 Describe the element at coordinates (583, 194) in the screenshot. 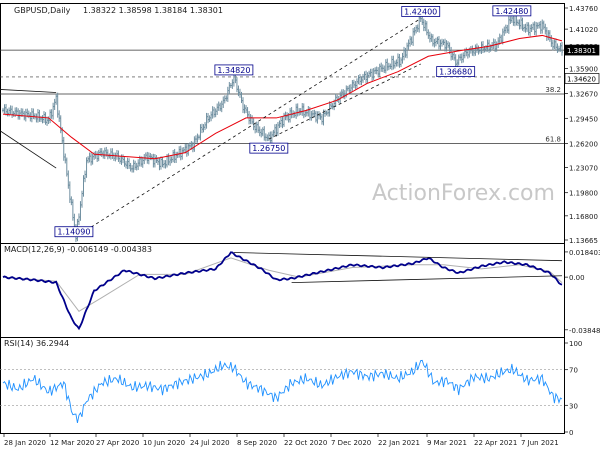

I see `price-axis-label: 1.19800` at that location.